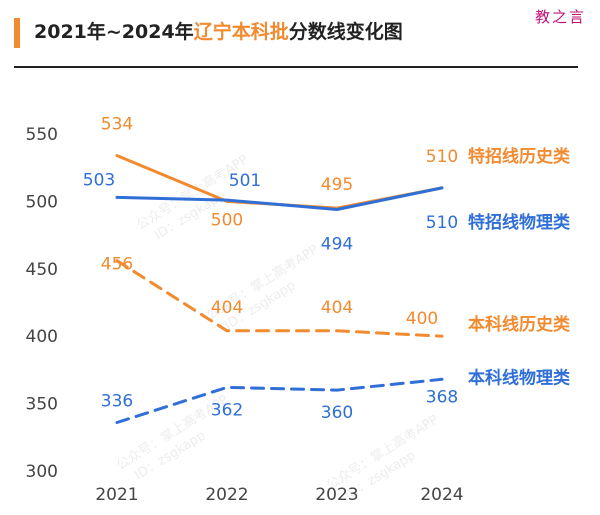 Image resolution: width=600 pixels, height=515 pixels. What do you see at coordinates (519, 377) in the screenshot?
I see `series-name-label: 本科线物理类` at bounding box center [519, 377].